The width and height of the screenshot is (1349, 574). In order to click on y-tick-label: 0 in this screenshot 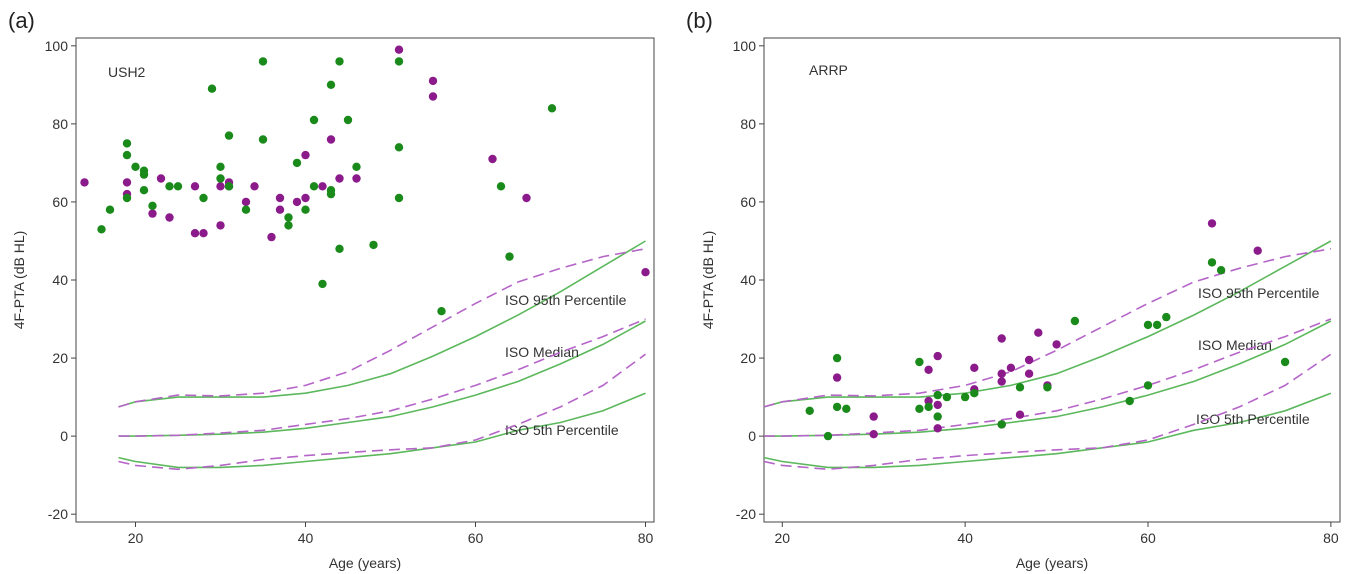, I will do `click(752, 436)`.